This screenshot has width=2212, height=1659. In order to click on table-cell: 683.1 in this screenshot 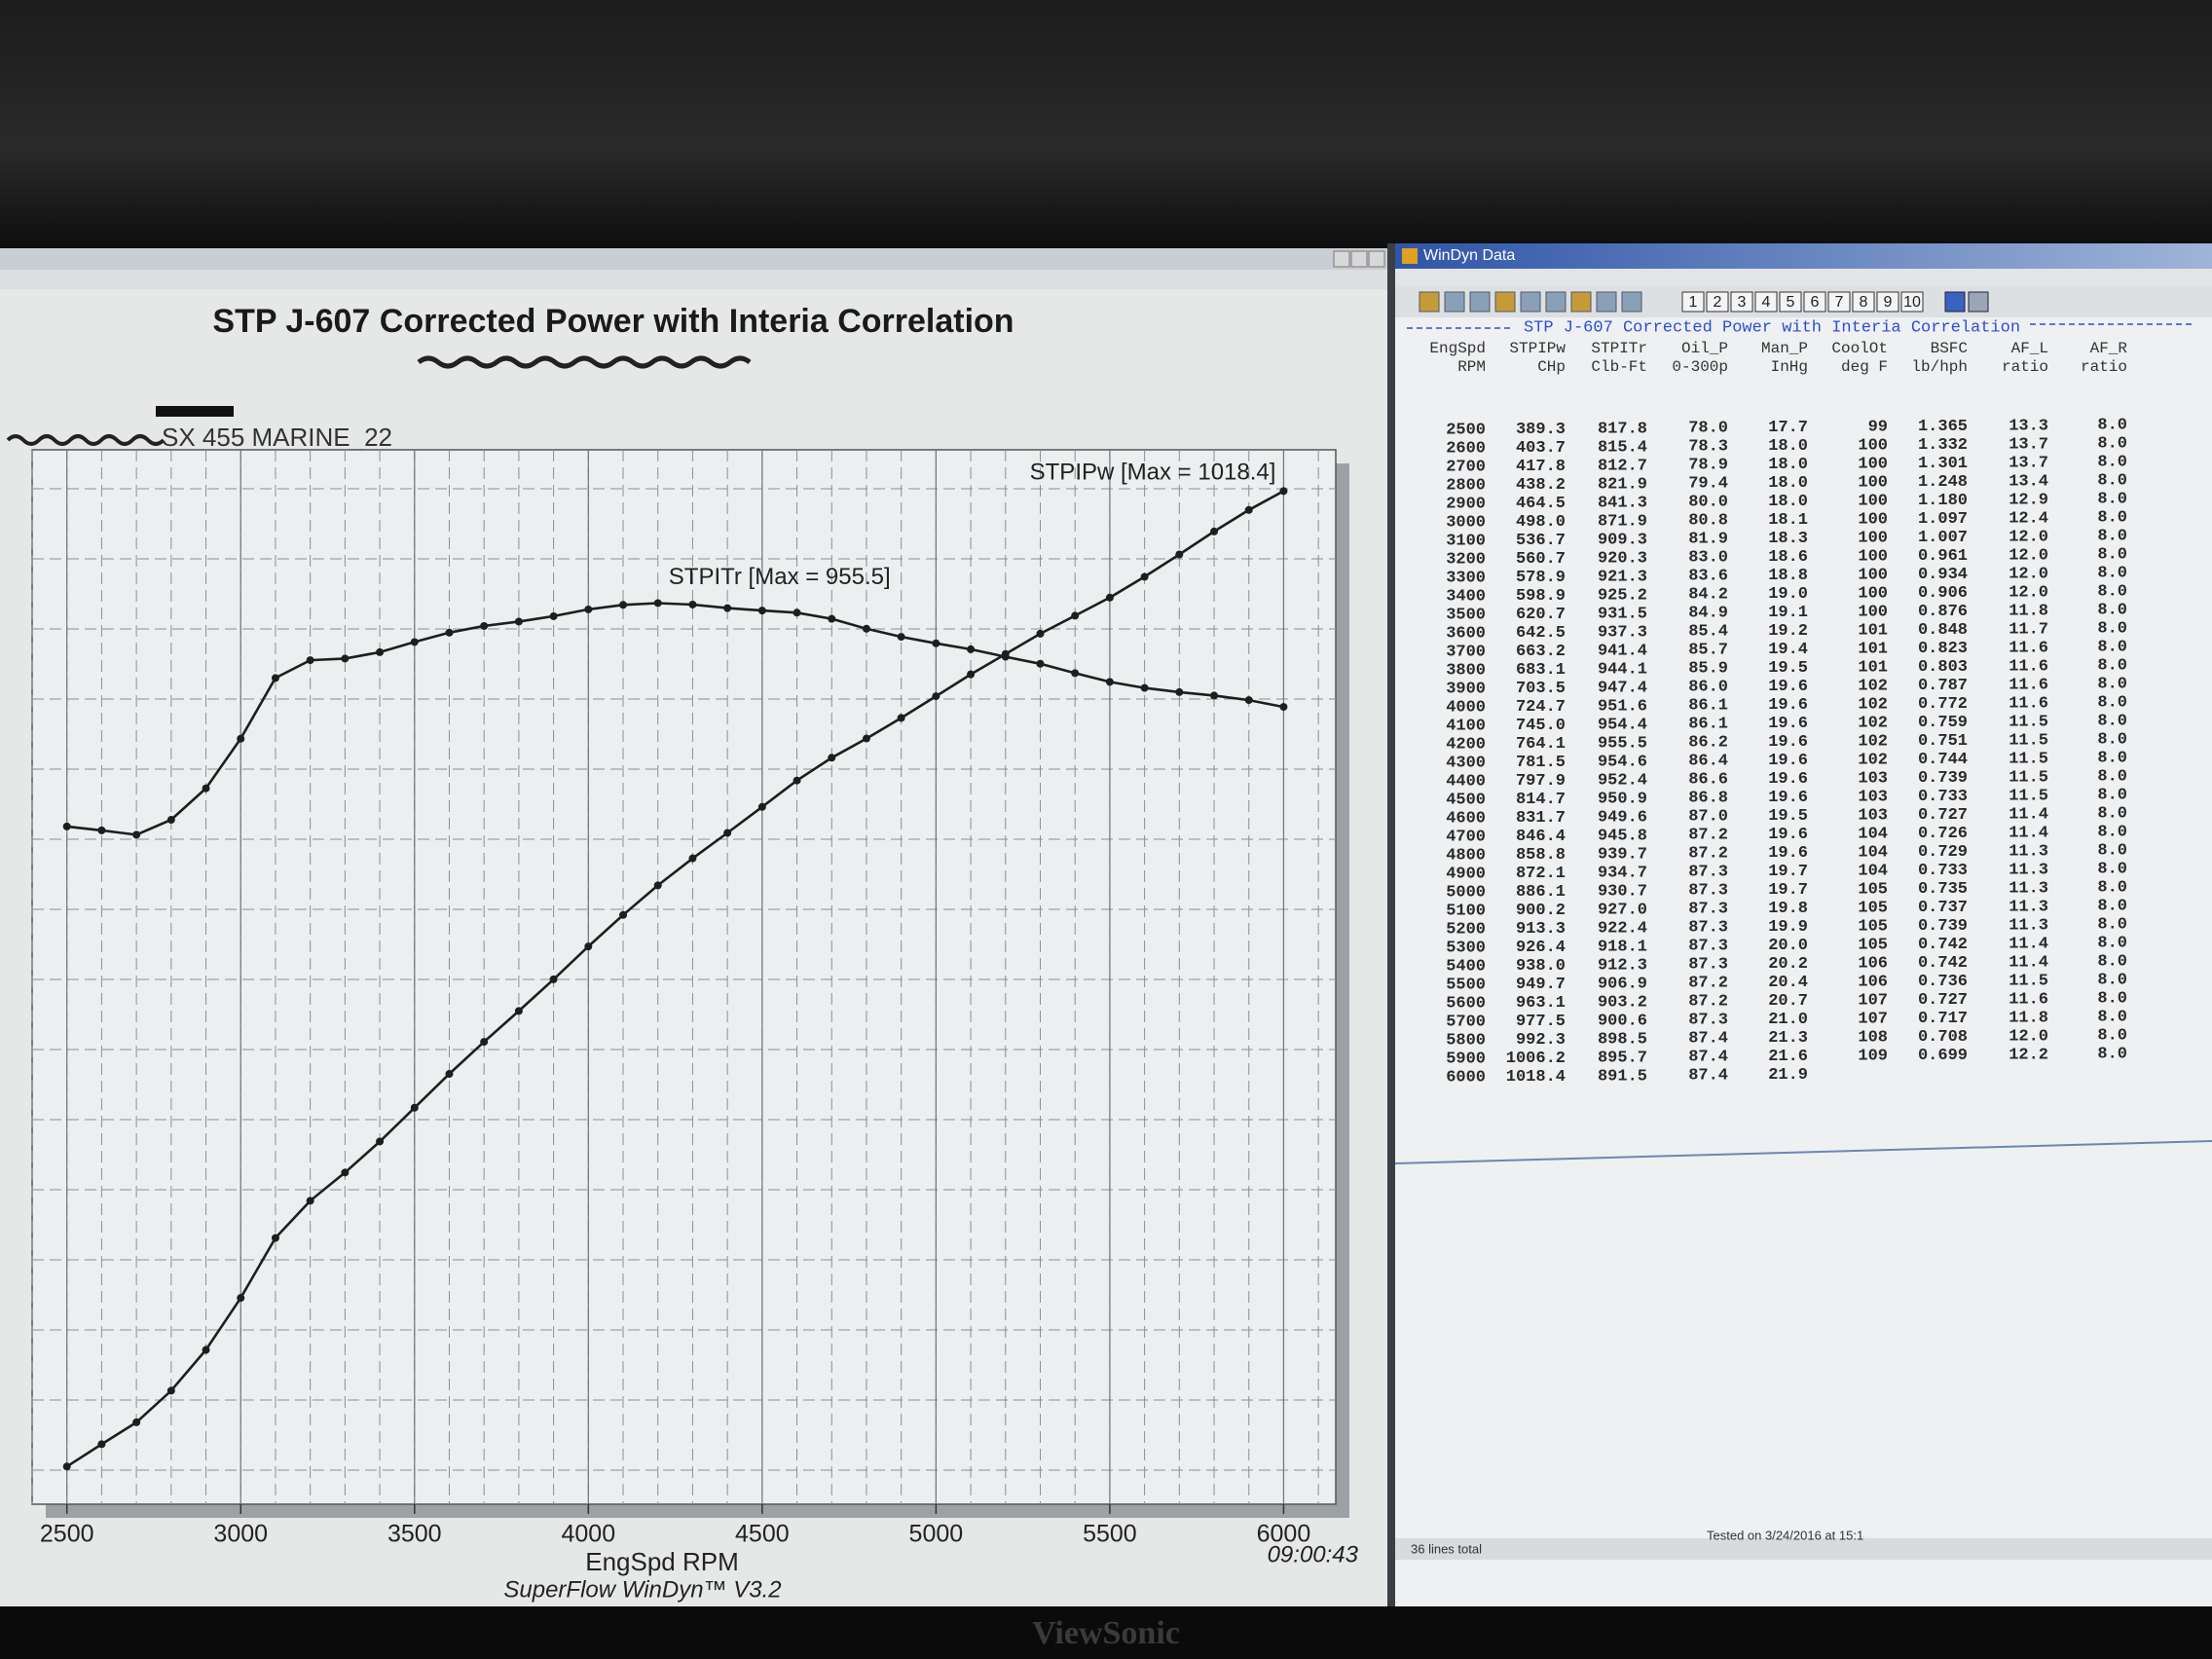, I will do `click(1541, 670)`.